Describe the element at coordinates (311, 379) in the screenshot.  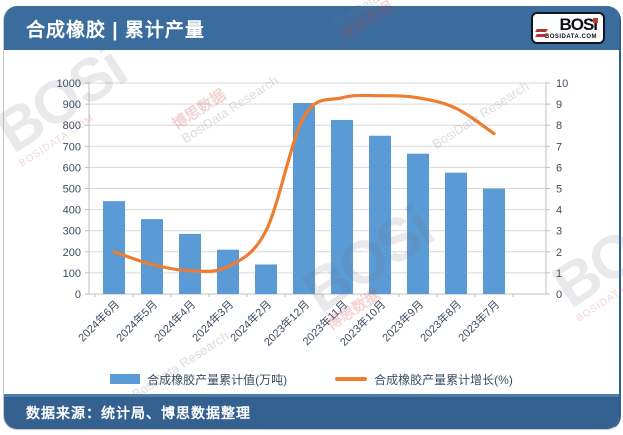
I see `chart-legend: 合成橡胶产量累计值(万吨) 合成橡胶产量累计增长(%)` at that location.